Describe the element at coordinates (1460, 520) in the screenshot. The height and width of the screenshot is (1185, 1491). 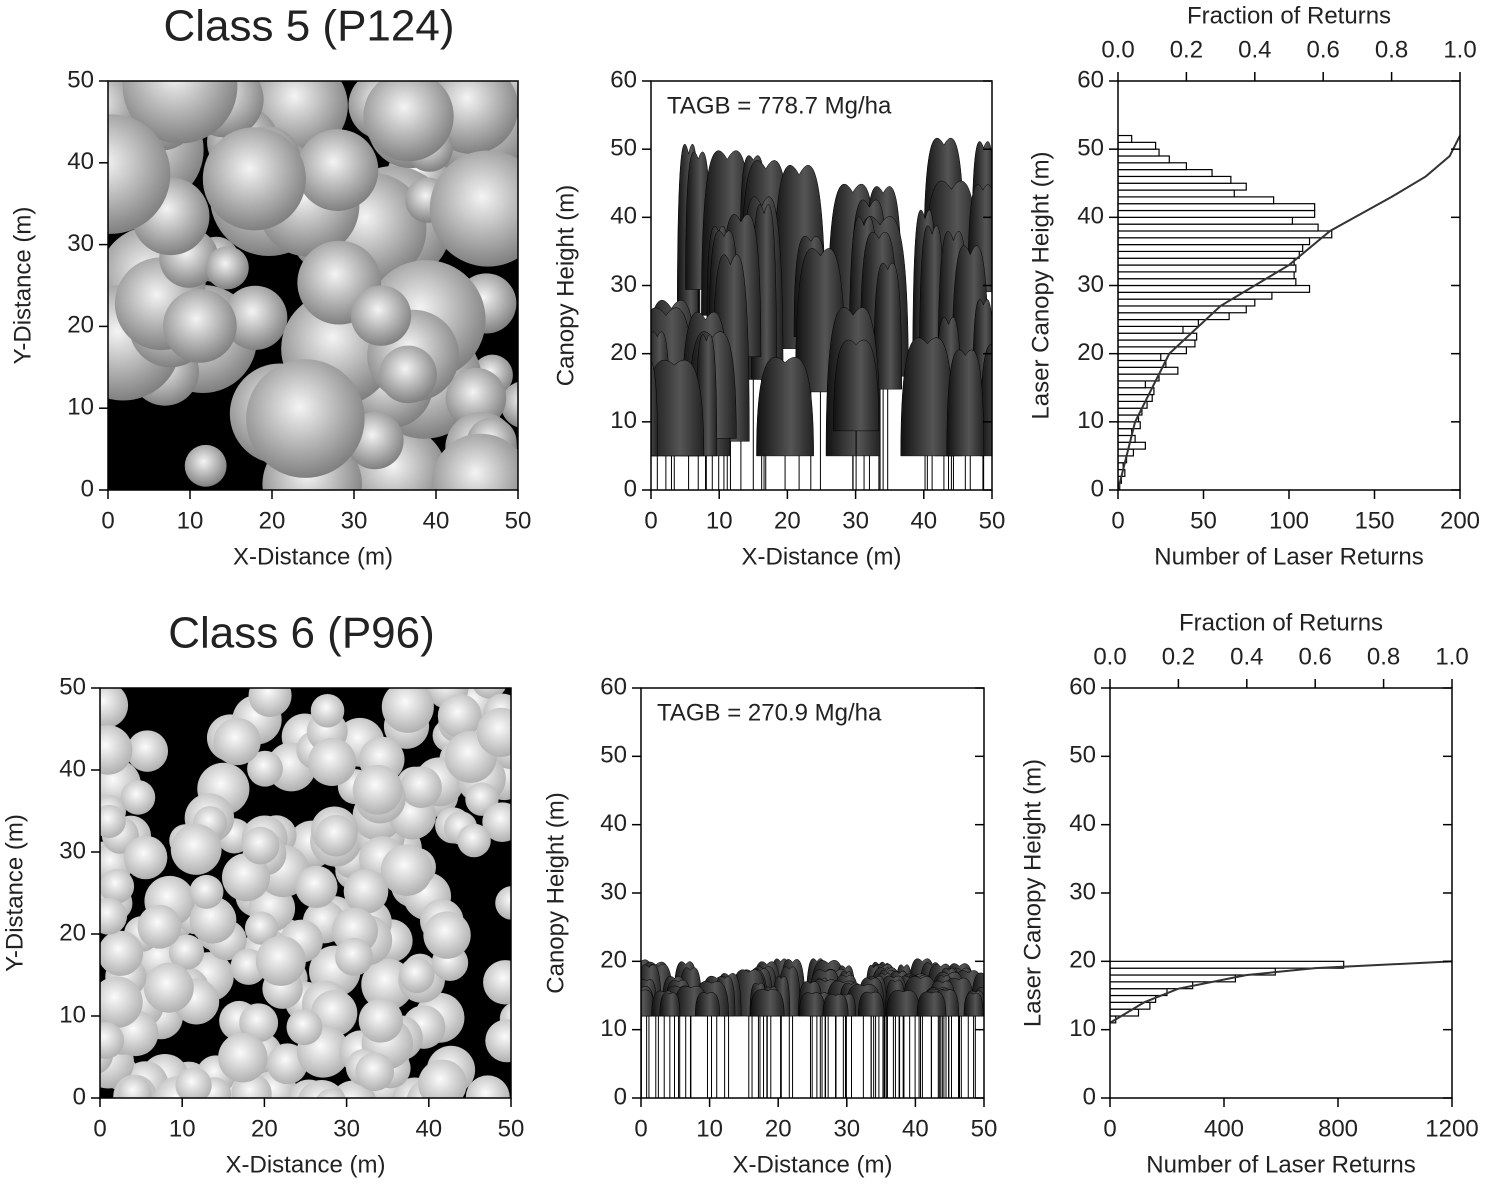
I see `x-tick-label: 200` at that location.